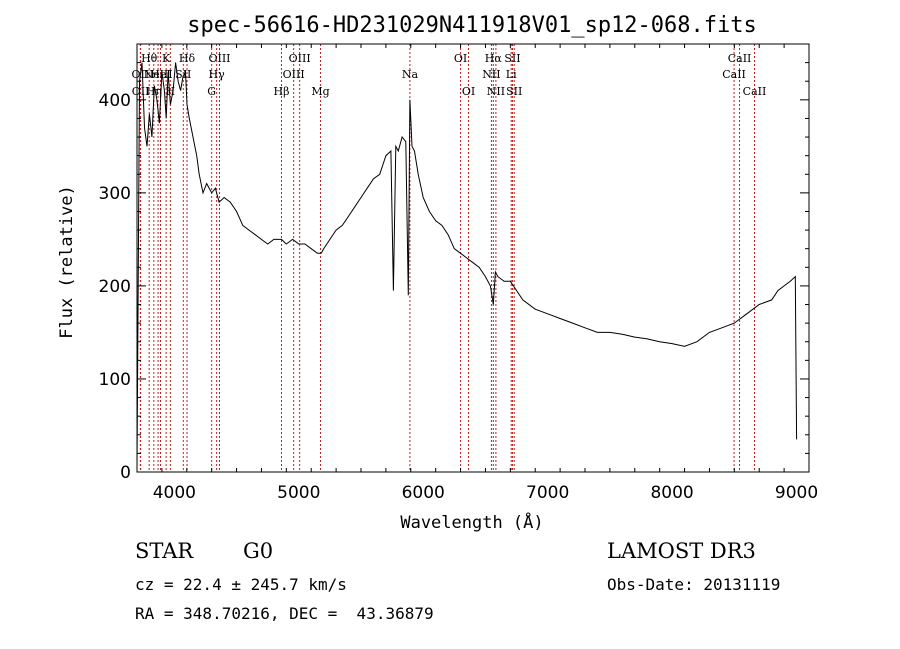 The width and height of the screenshot is (900, 649). I want to click on y-tick-label: 100, so click(115, 380).